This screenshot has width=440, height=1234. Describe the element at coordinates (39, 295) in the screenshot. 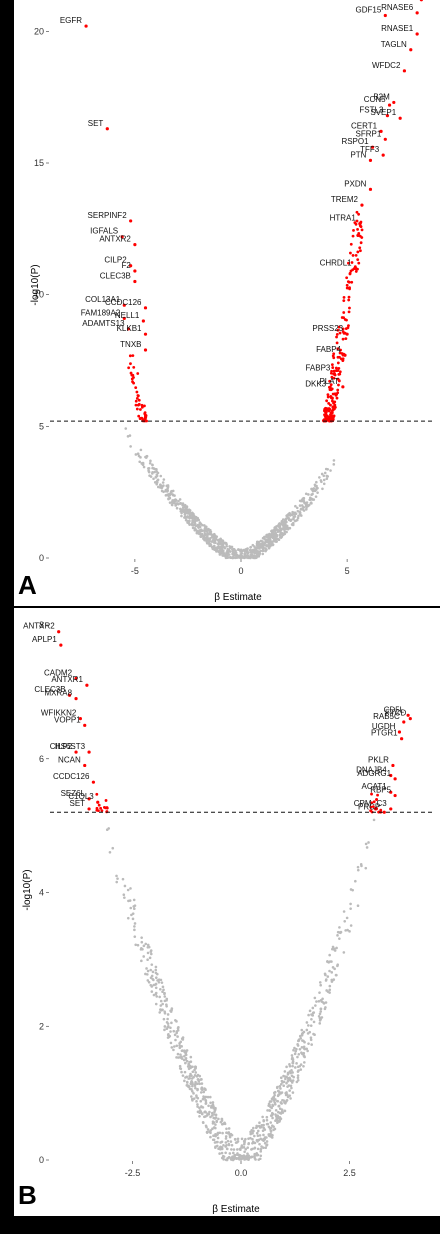

I see `y-tick-label: 10` at that location.